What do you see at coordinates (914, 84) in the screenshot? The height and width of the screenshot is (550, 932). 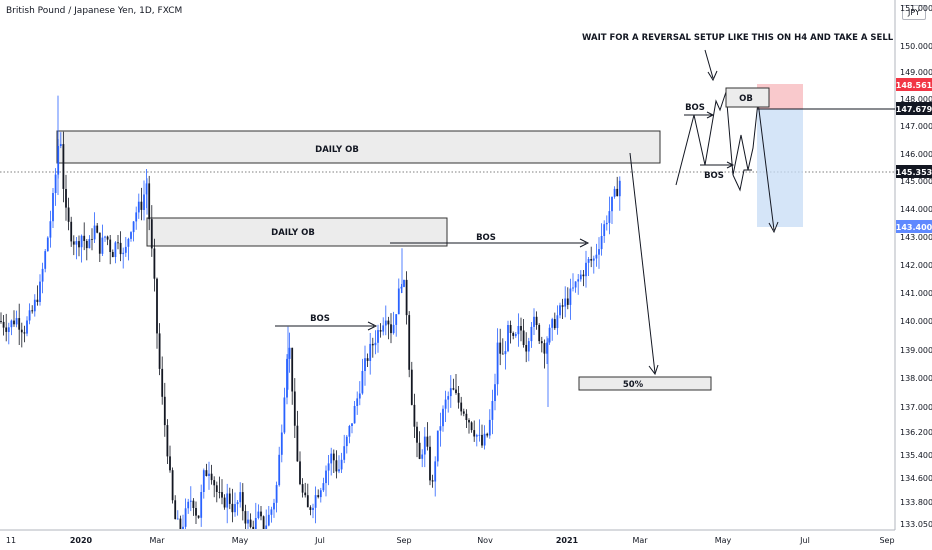 I see `badge-stop: 148.561` at bounding box center [914, 84].